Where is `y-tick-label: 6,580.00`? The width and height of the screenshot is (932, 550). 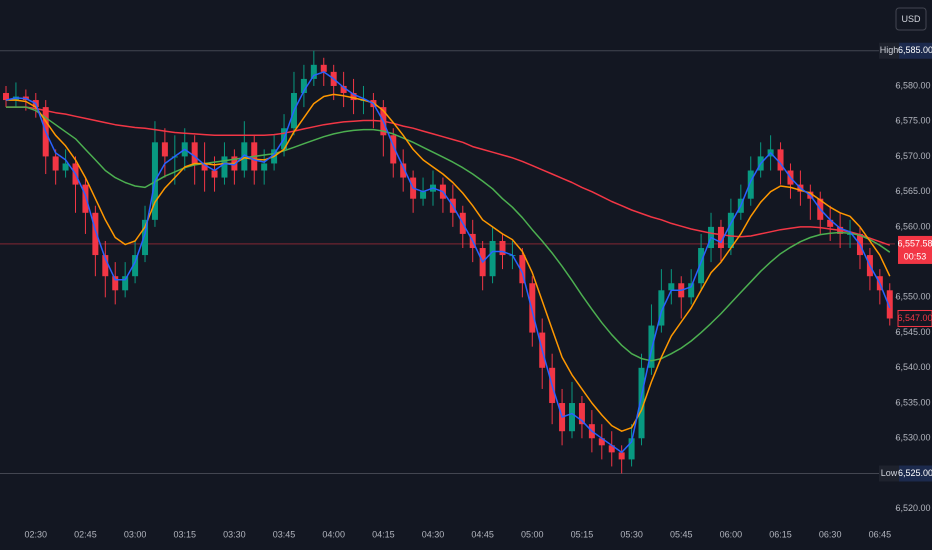
y-tick-label: 6,580.00 is located at coordinates (912, 85).